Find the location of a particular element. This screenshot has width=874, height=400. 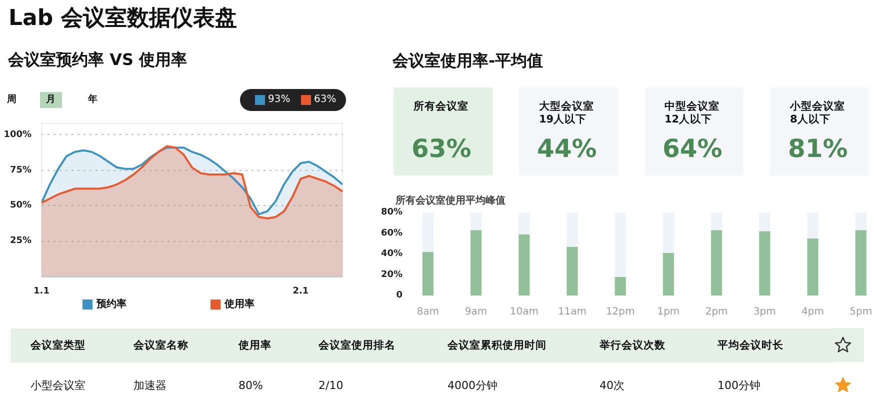

category-label: 小型会议室 8人以下 is located at coordinates (817, 113).